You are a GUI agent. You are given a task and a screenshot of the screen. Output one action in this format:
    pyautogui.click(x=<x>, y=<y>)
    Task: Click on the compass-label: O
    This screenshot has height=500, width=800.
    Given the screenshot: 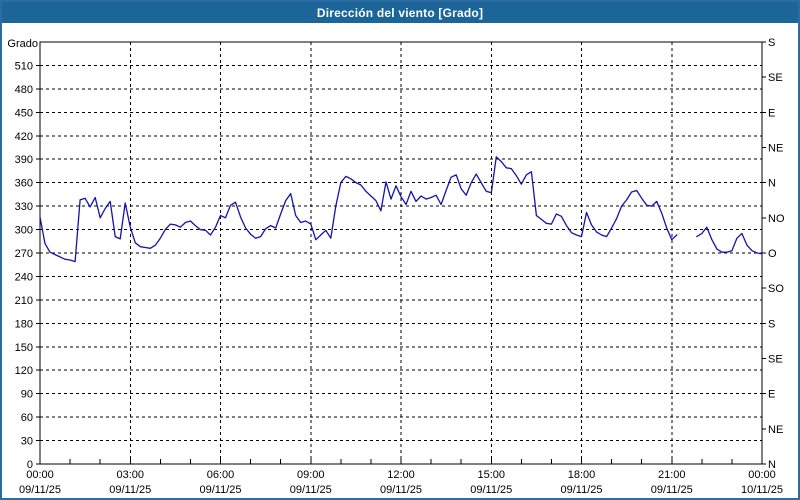 What is the action you would take?
    pyautogui.click(x=772, y=254)
    